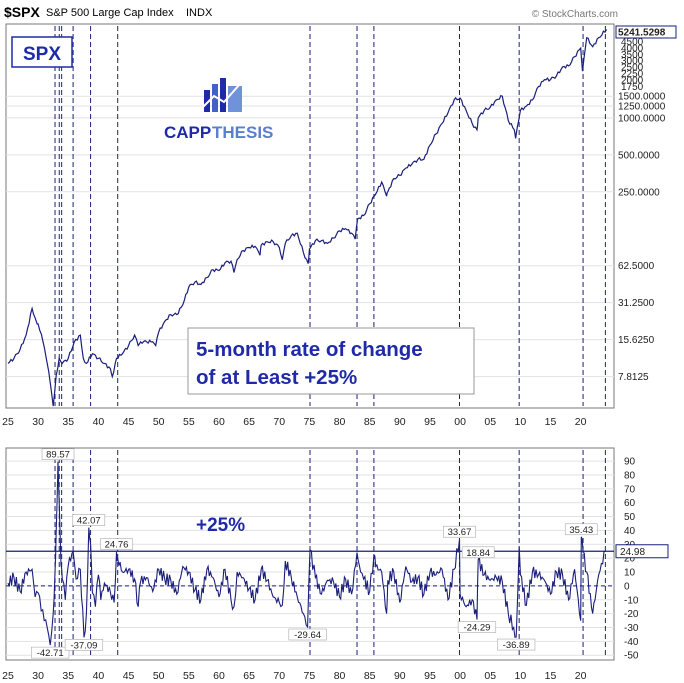 This screenshot has height=683, width=684. Describe the element at coordinates (630, 531) in the screenshot. I see `roc-y-tick-label: 40` at that location.